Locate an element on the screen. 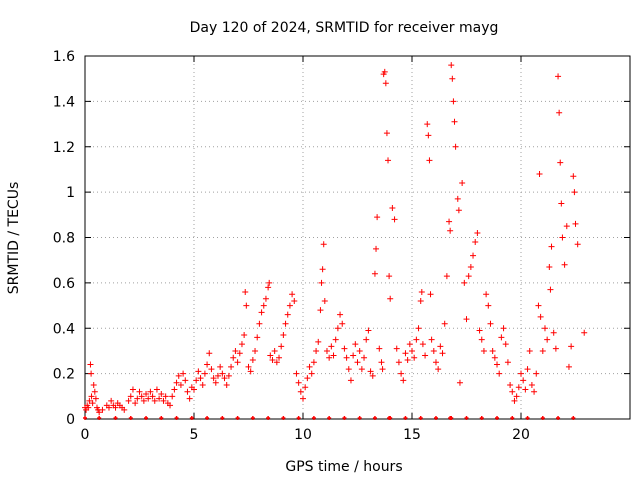 The image size is (640, 480). y-tick-label: 1.2 is located at coordinates (64, 148).